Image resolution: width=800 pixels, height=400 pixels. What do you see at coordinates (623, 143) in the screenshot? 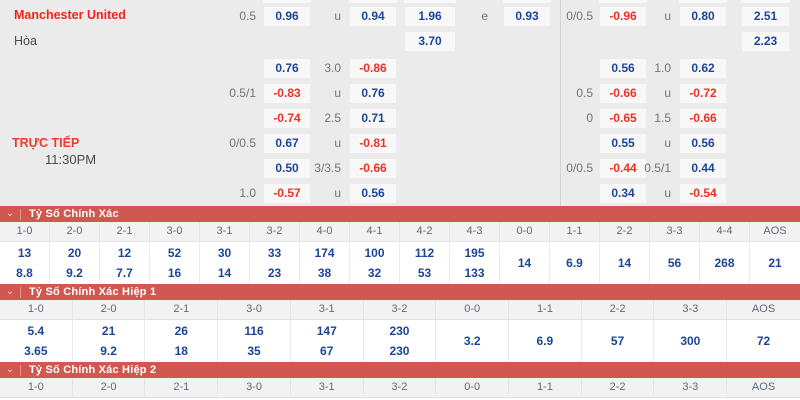
I see `odds-price-cell: 0.55` at bounding box center [623, 143].